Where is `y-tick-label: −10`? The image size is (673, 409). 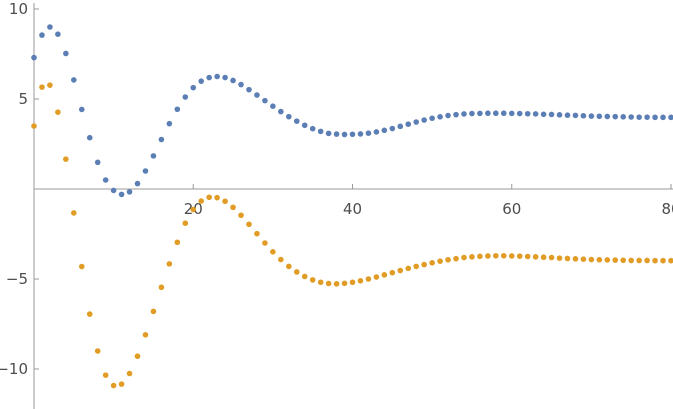 y-tick-label: −10 is located at coordinates (14, 369).